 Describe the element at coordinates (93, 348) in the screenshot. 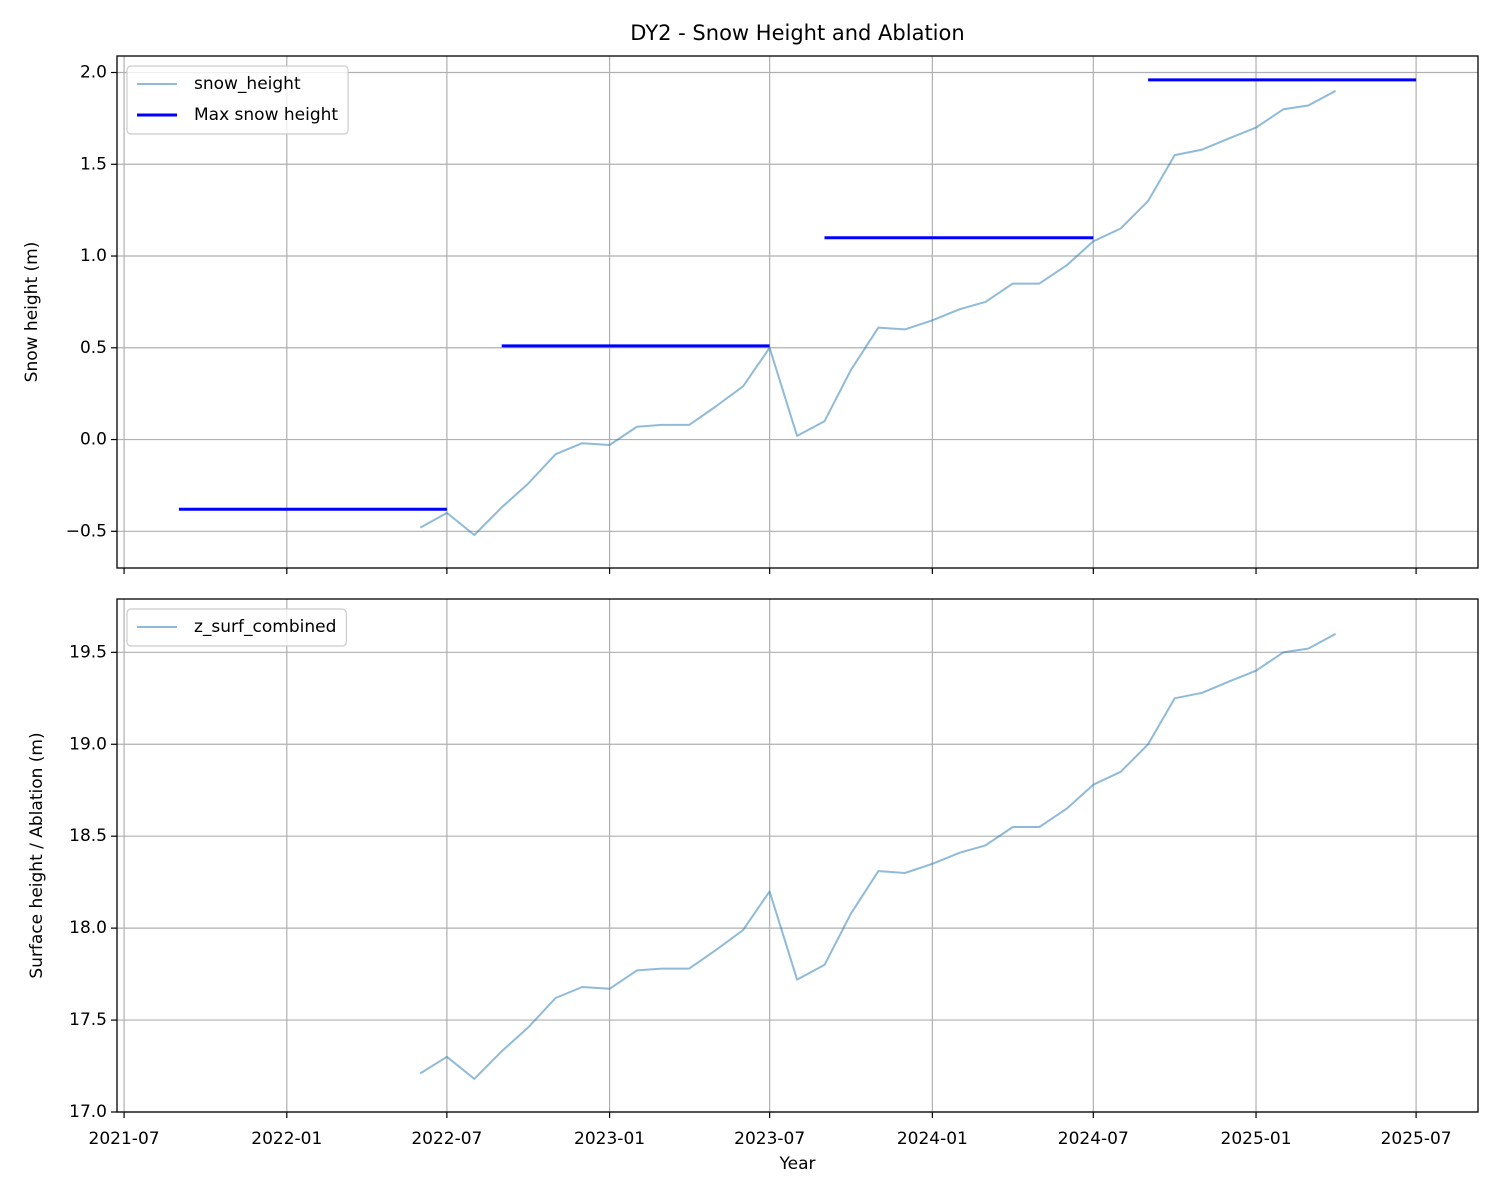

I see `y-tick-label: 0.5` at that location.